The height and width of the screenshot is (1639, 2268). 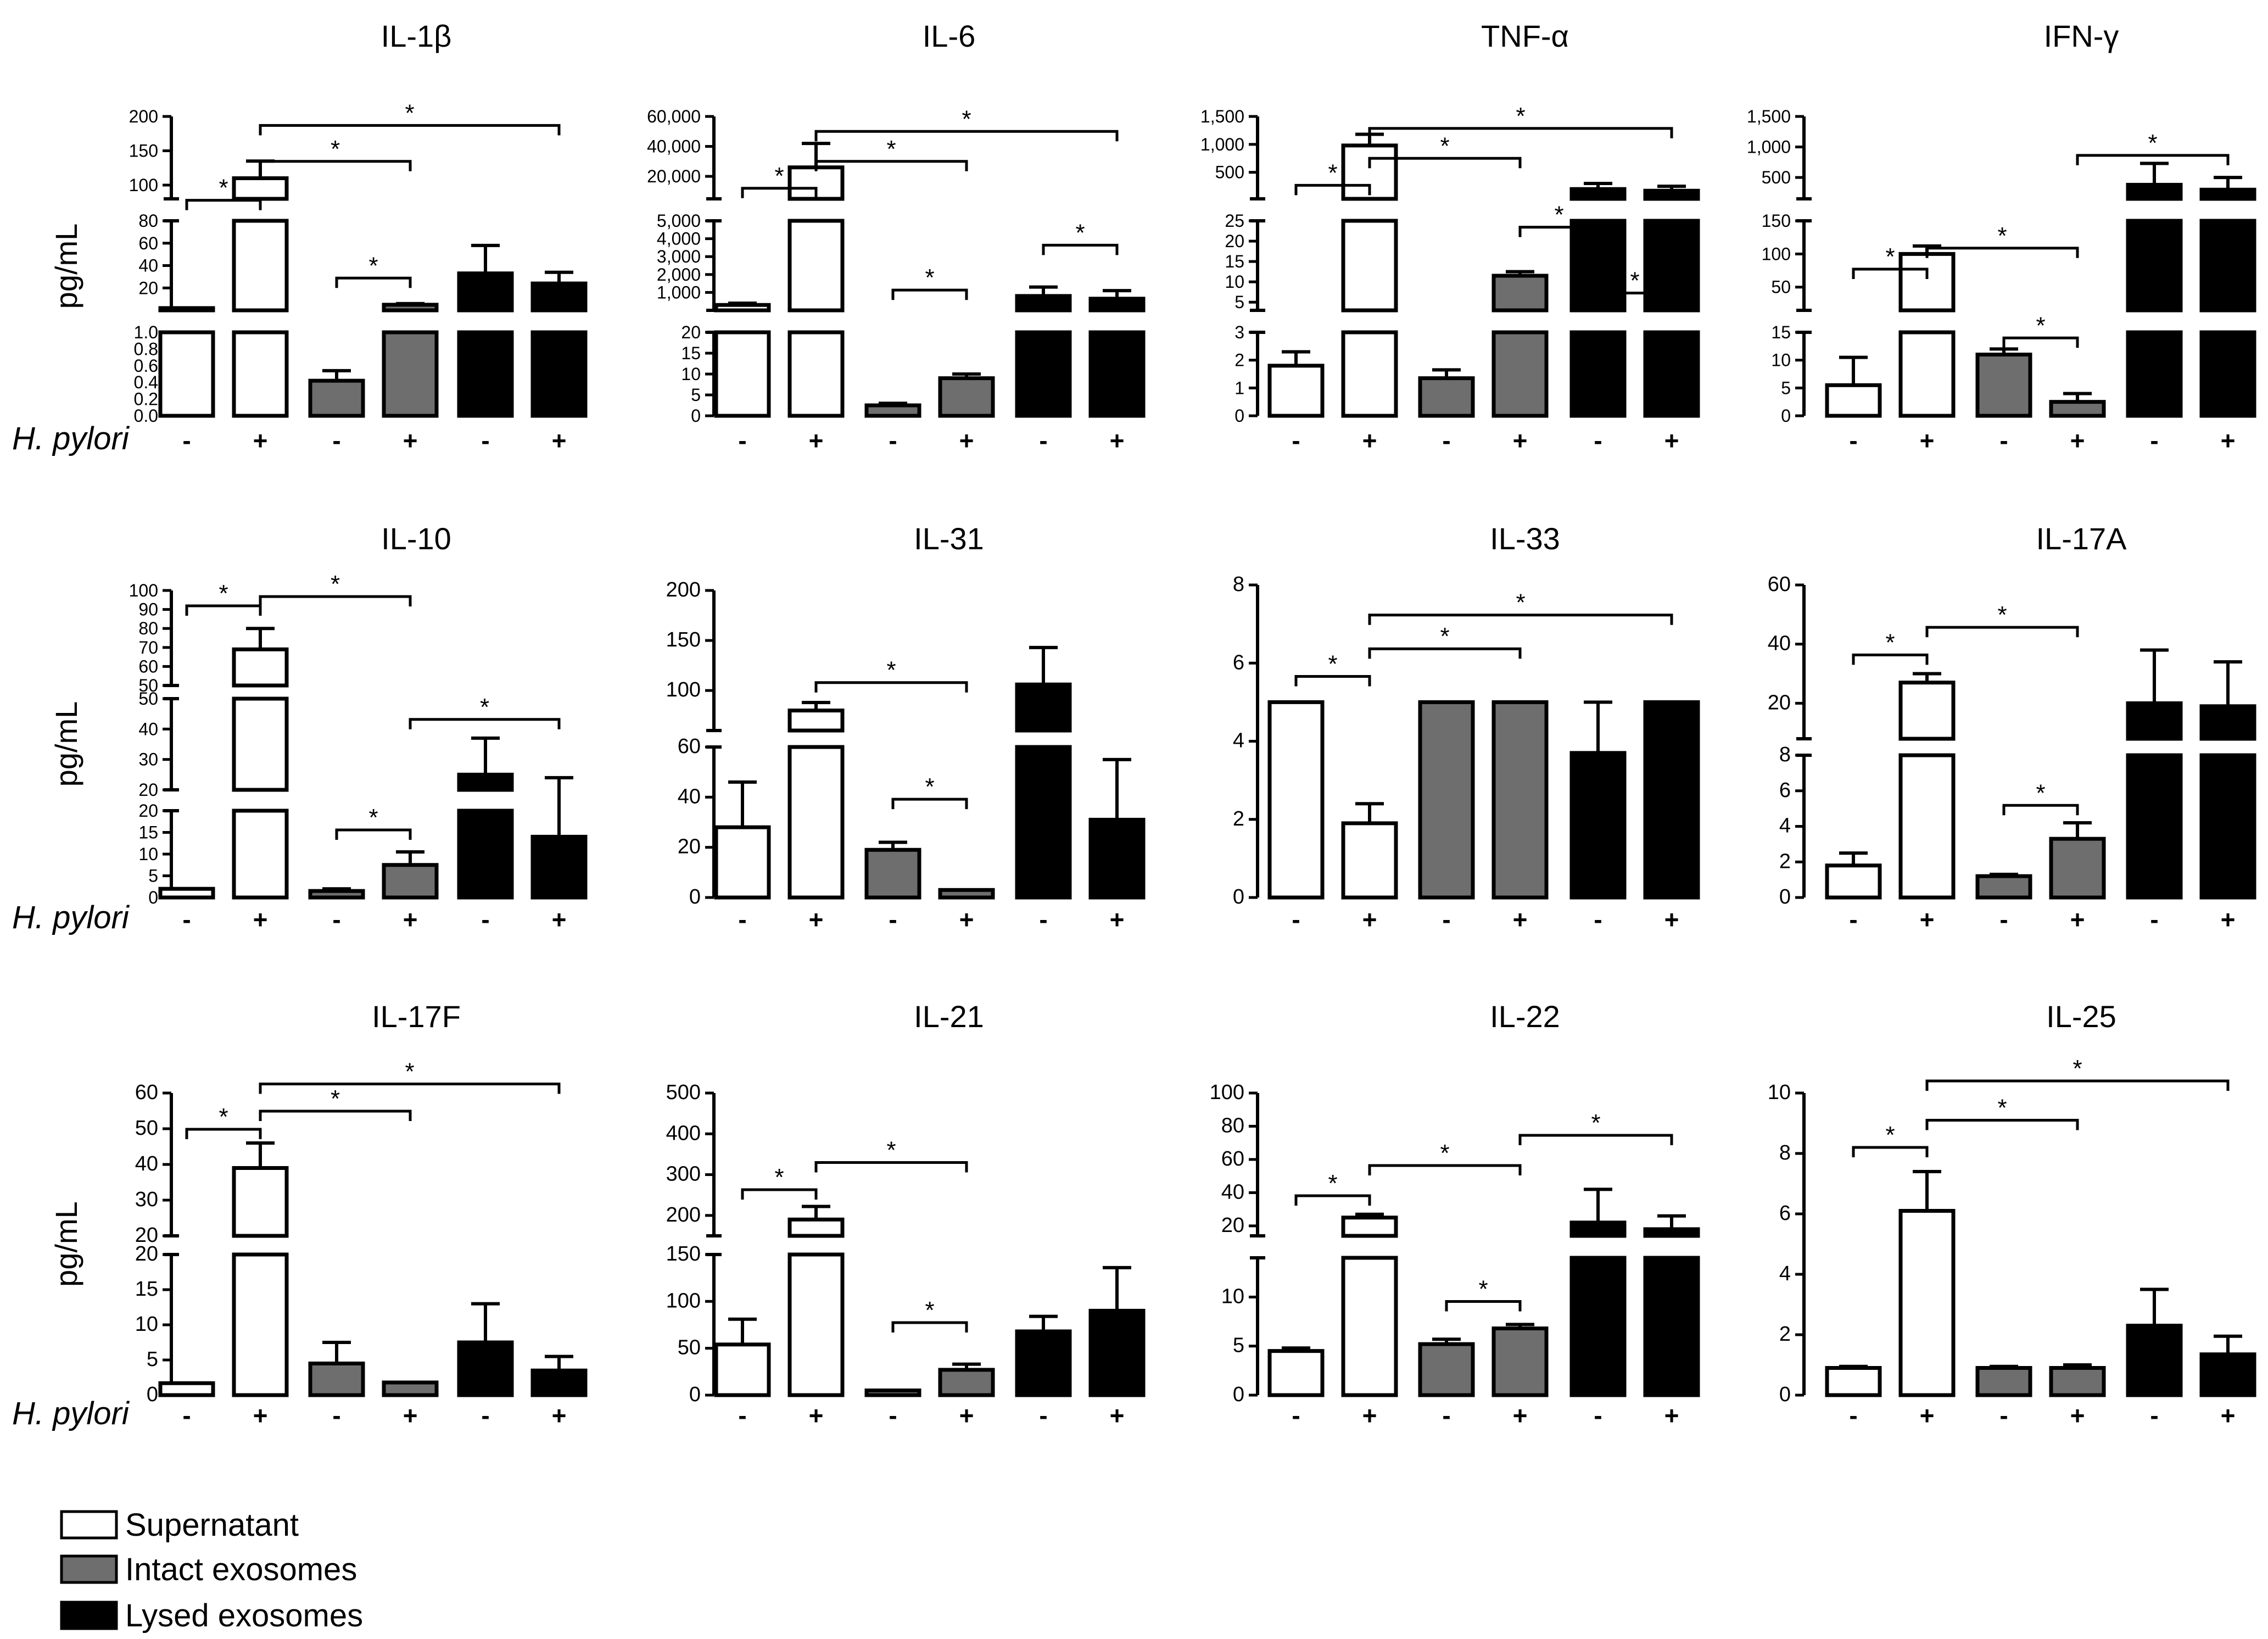 I want to click on chart-il-22: IL-22 0 5 10 20 40 60 80 100 - + - + - + * * * *, so click(x=1455, y=1214).